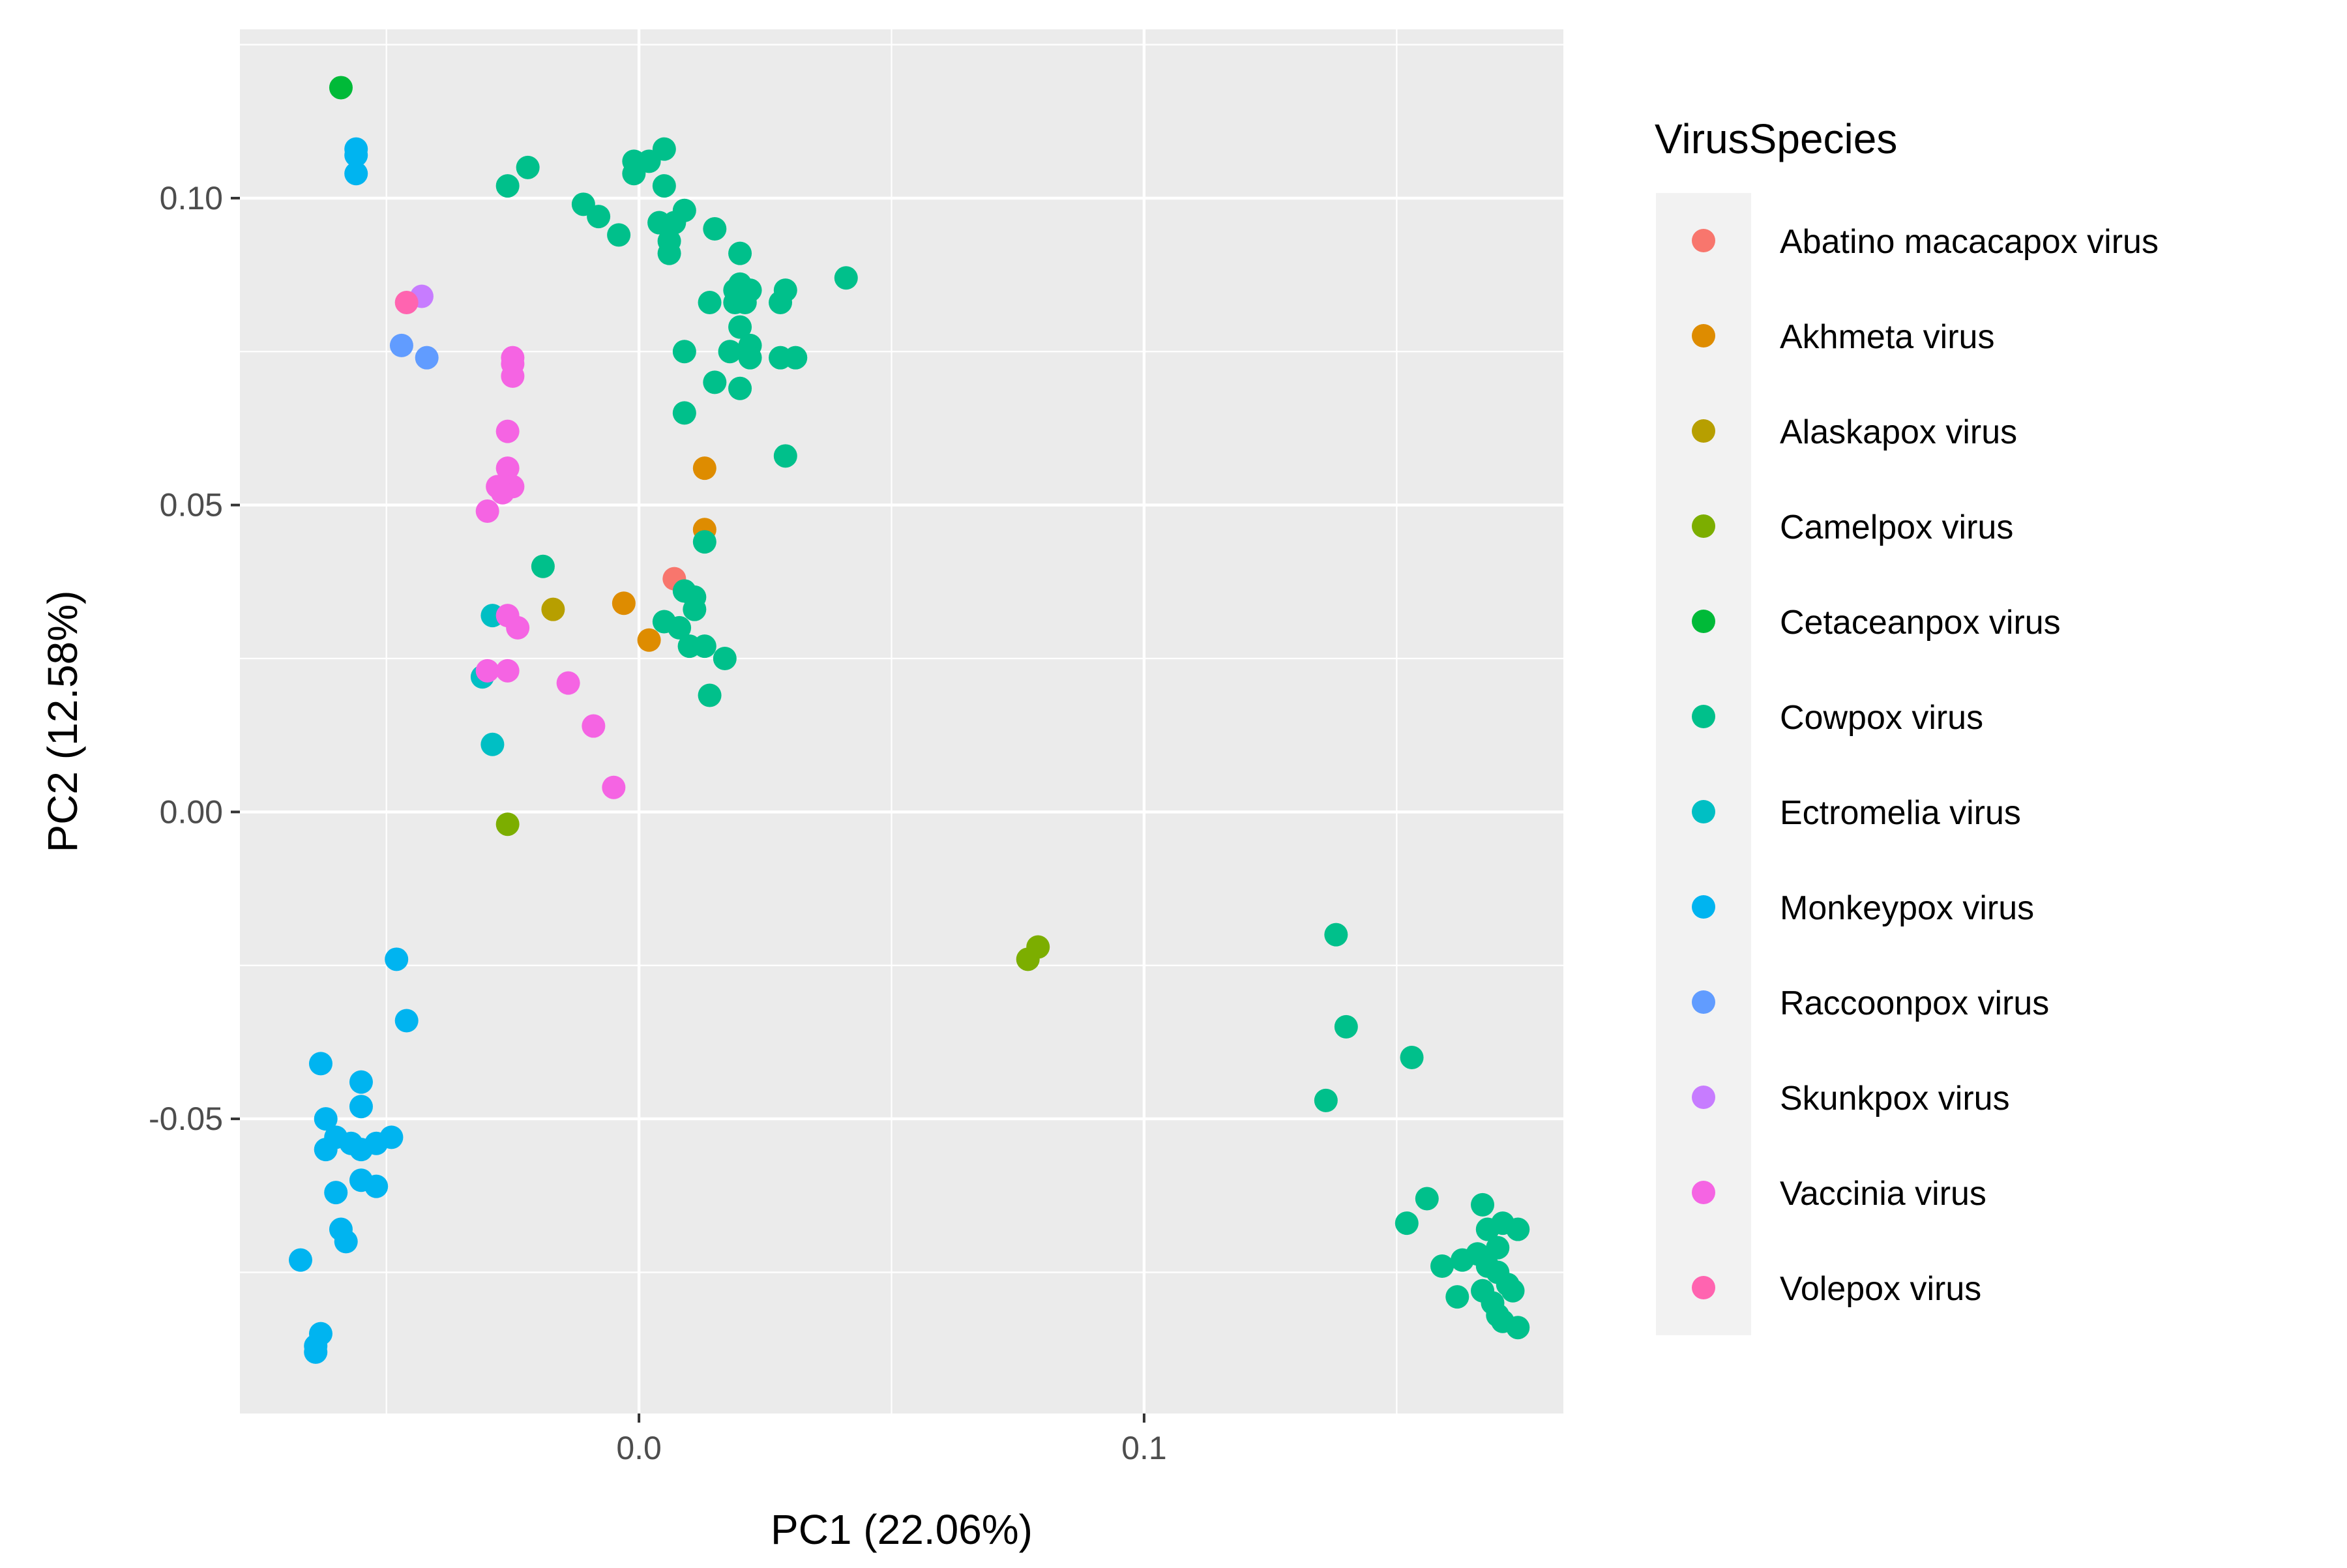 The height and width of the screenshot is (1568, 2347). I want to click on legend-label-camelpox-virus: Camelpox virus, so click(1896, 527).